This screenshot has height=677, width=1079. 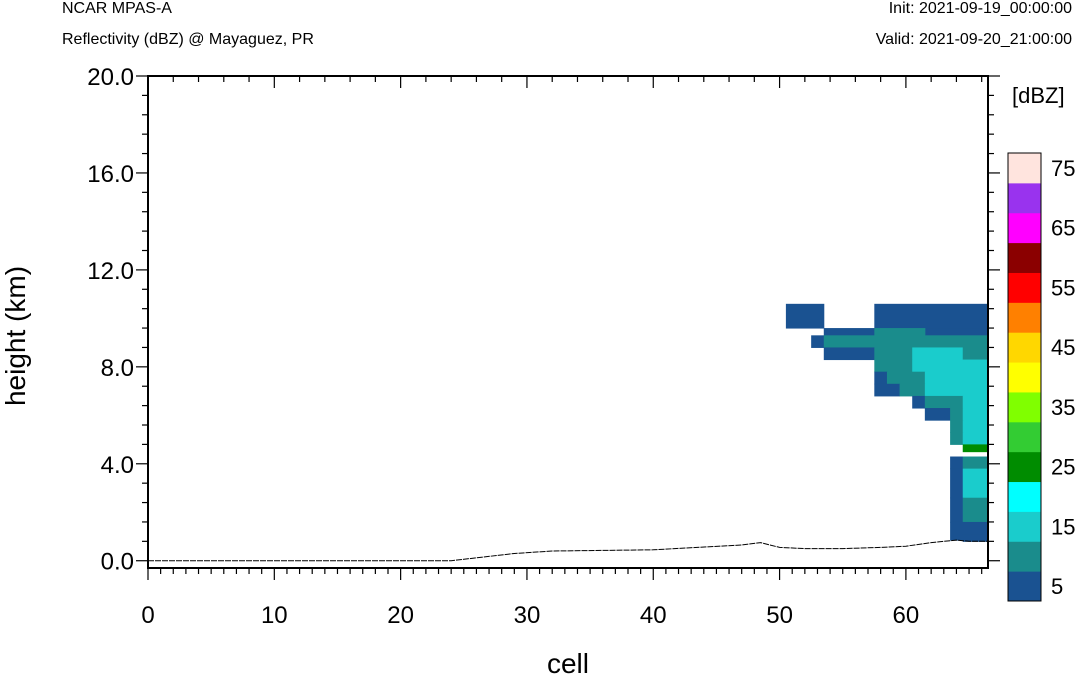 I want to click on x-tick-label: 50, so click(x=779, y=615).